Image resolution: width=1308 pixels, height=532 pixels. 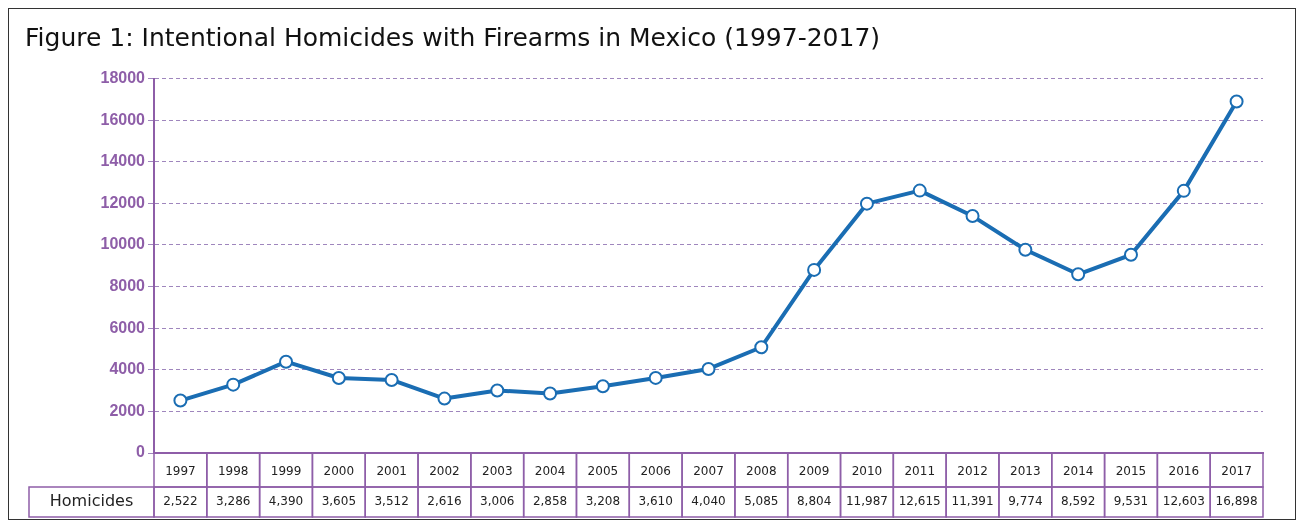 What do you see at coordinates (761, 501) in the screenshot?
I see `data-label: 5,085` at bounding box center [761, 501].